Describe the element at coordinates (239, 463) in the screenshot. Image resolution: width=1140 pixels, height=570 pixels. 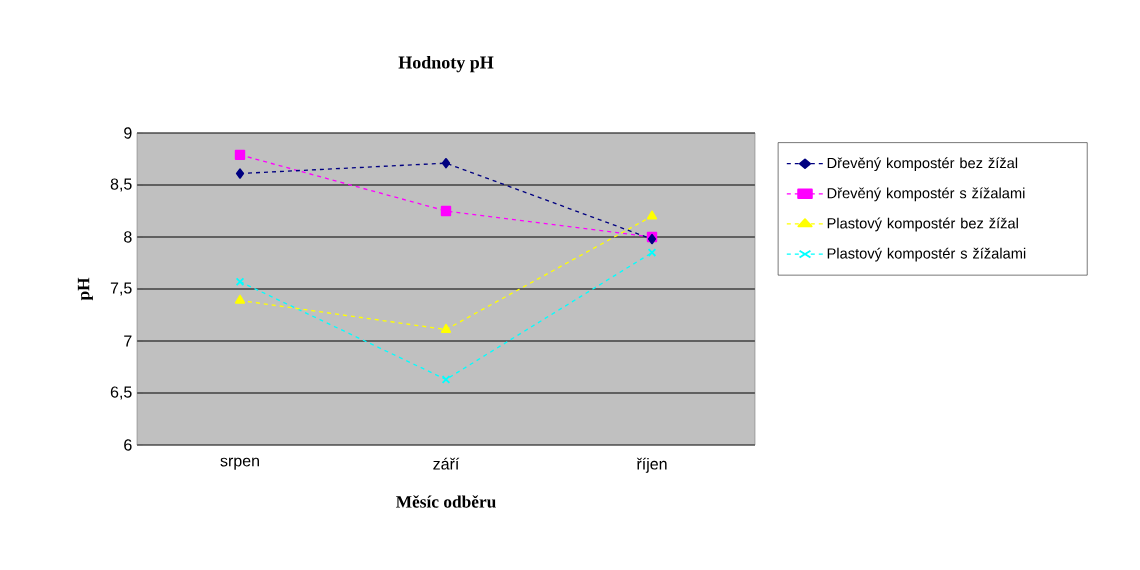
I see `x-tick-label: srpen` at that location.